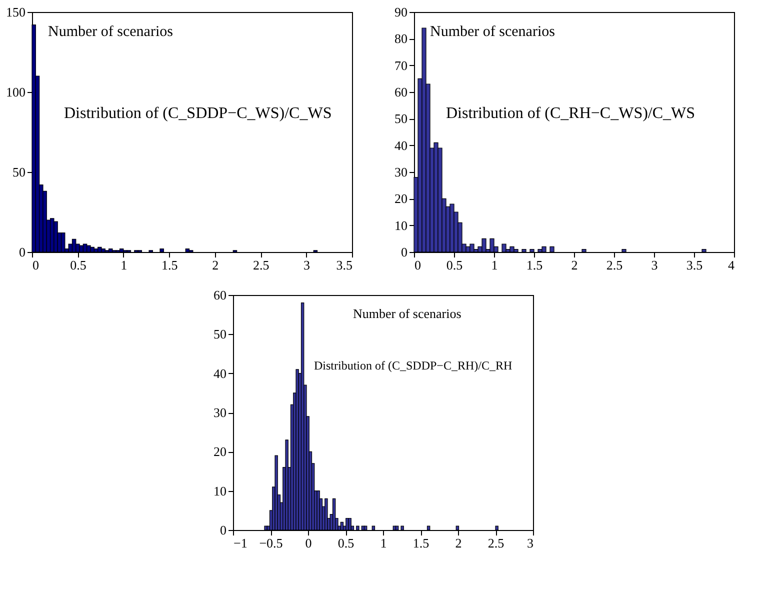 Image resolution: width=777 pixels, height=609 pixels. I want to click on y-tick-label: 100, so click(16, 92).